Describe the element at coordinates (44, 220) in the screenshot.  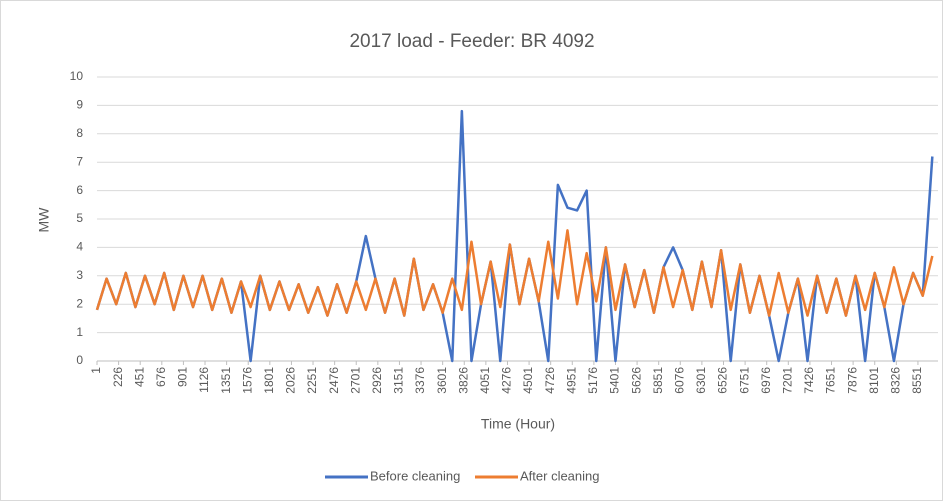
I see `y-axis-label: MW` at that location.